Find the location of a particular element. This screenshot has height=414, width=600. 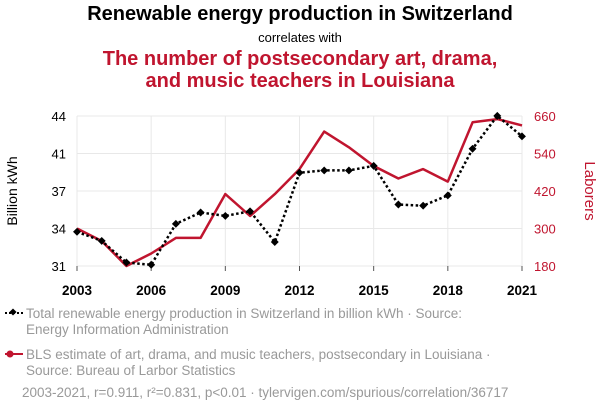

legend-teachers-line2: Source: Bureau of Larbor Statistics is located at coordinates (131, 370).